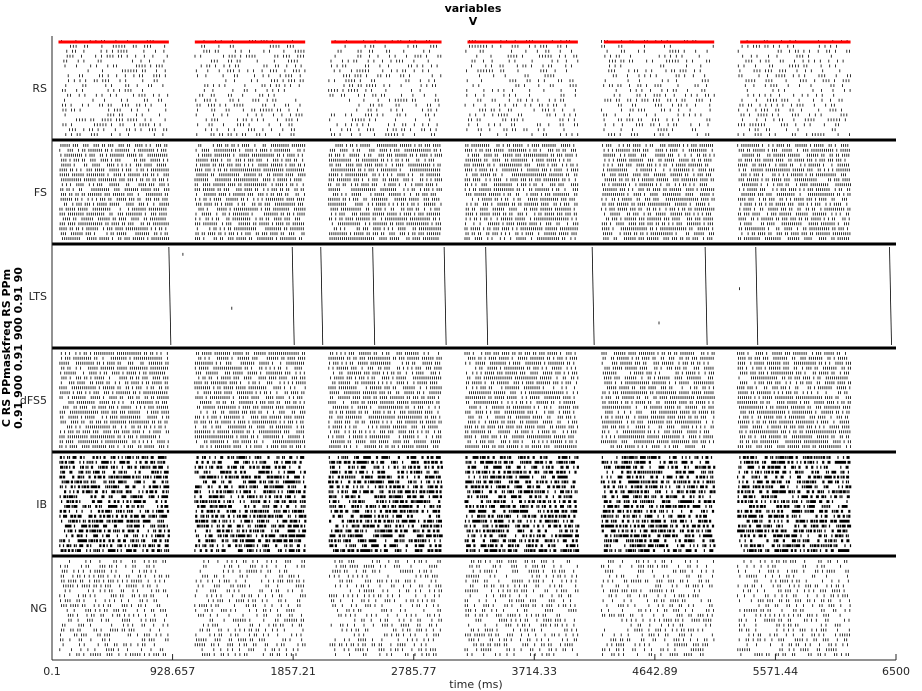 The width and height of the screenshot is (922, 691). I want to click on population-label-ib: IB, so click(41, 504).